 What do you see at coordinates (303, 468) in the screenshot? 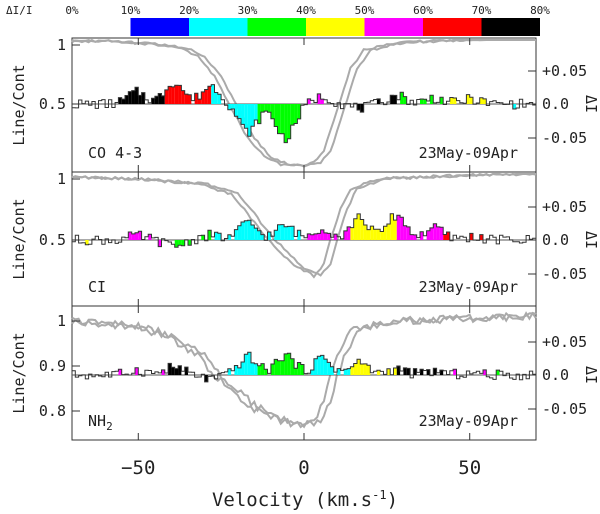
I see `x-tick-label: 0` at bounding box center [303, 468].